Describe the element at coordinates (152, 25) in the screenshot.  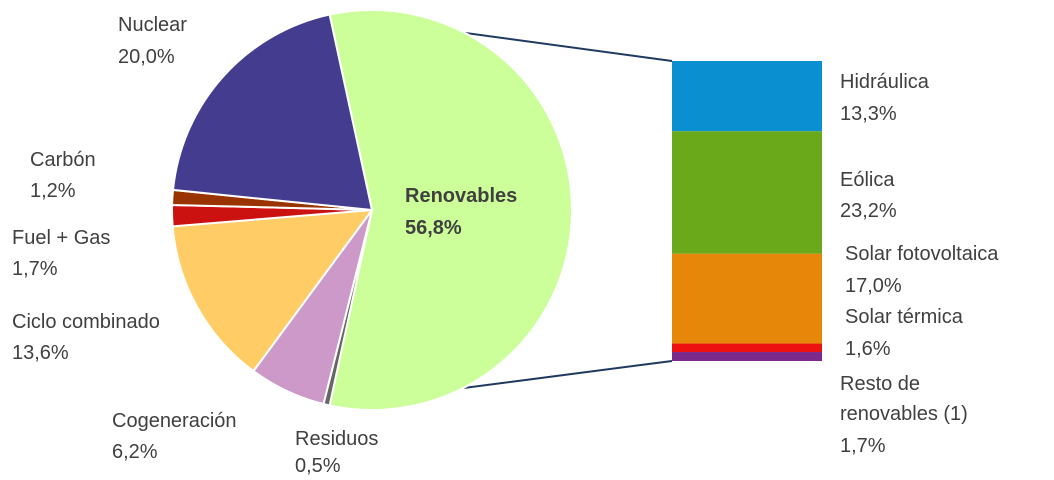
I see `slice-label-nuclear: Nuclear` at that location.